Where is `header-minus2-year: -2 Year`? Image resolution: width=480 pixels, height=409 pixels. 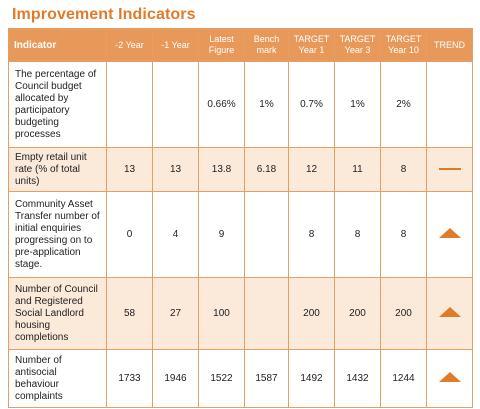 header-minus2-year: -2 Year is located at coordinates (129, 45).